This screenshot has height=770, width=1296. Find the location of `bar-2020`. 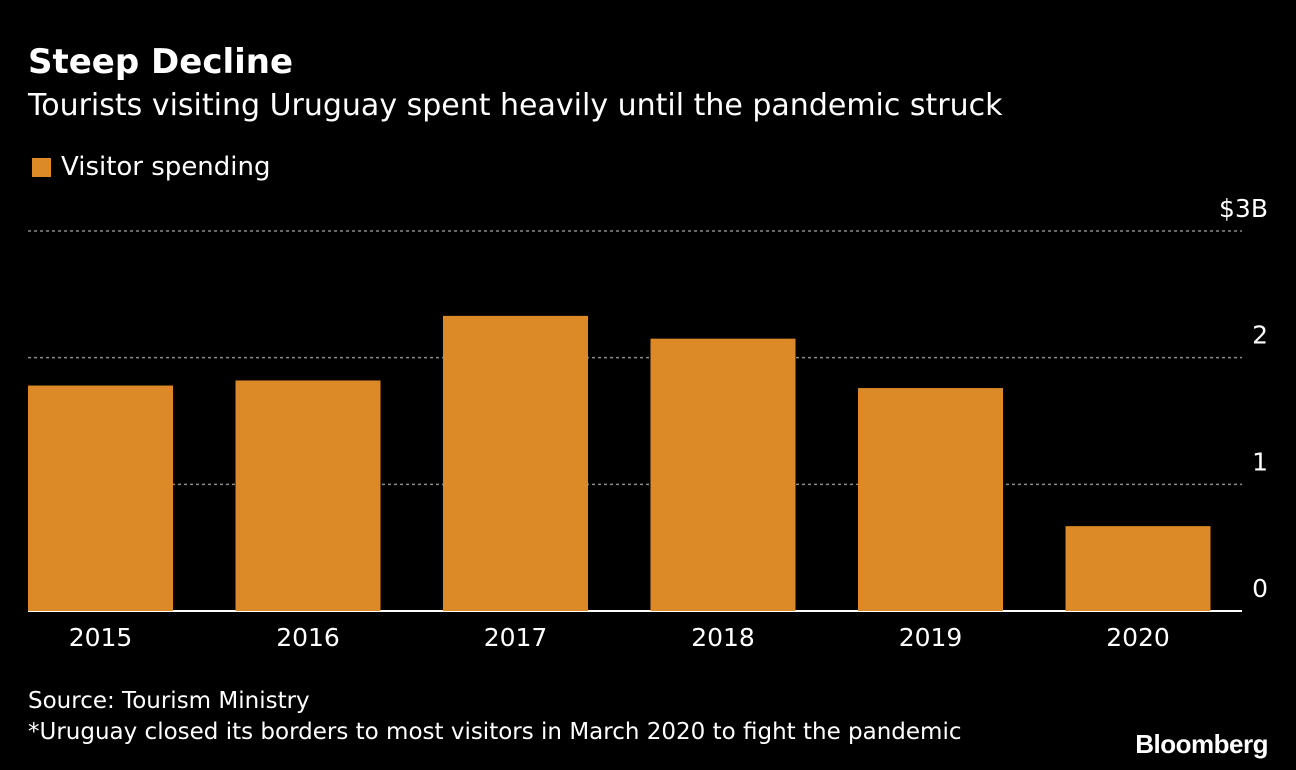

bar-2020 is located at coordinates (1138, 568).